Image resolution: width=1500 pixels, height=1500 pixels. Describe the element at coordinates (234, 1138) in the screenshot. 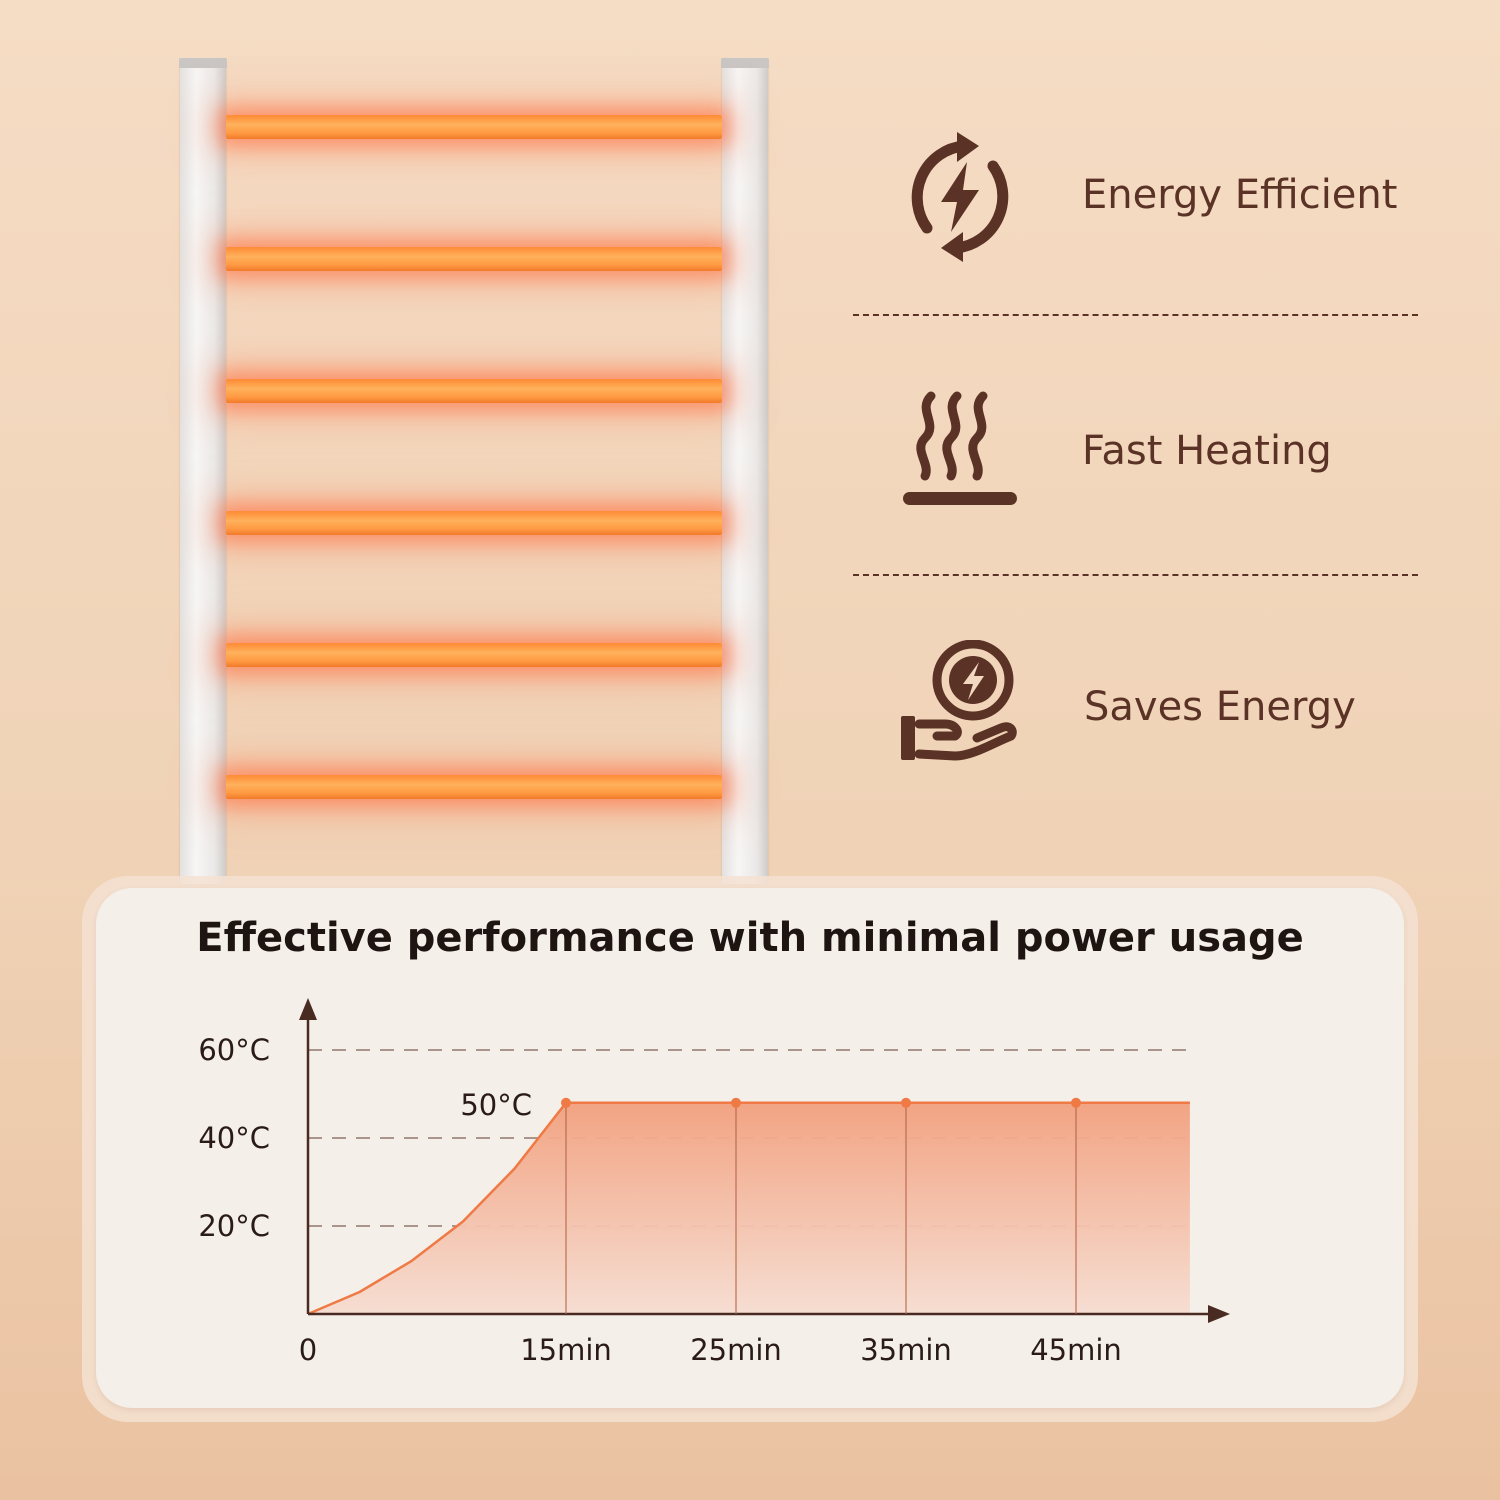

I see `y-tick-label: 40°C` at that location.